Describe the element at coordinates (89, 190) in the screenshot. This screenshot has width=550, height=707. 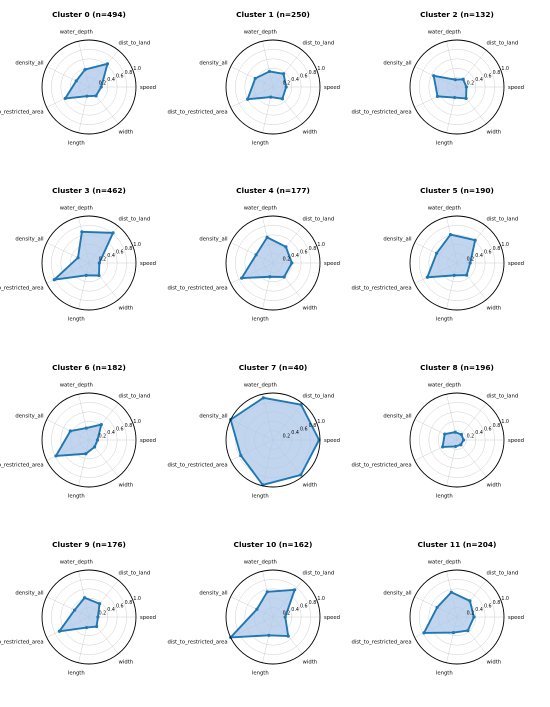
I see `panel-title: Cluster 3 (n=462)` at that location.